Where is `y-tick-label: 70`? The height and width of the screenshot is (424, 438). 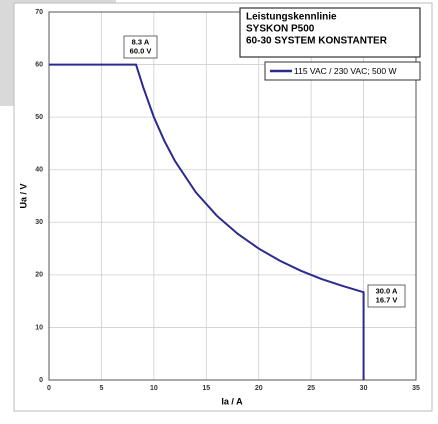
y-tick-label: 70 is located at coordinates (39, 12).